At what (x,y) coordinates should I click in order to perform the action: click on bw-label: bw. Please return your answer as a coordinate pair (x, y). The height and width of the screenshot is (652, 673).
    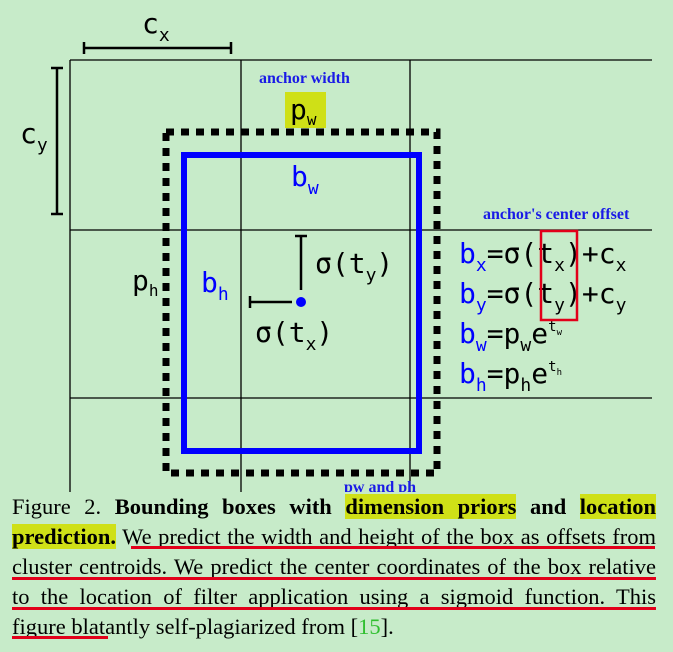
    Looking at the image, I should click on (305, 179).